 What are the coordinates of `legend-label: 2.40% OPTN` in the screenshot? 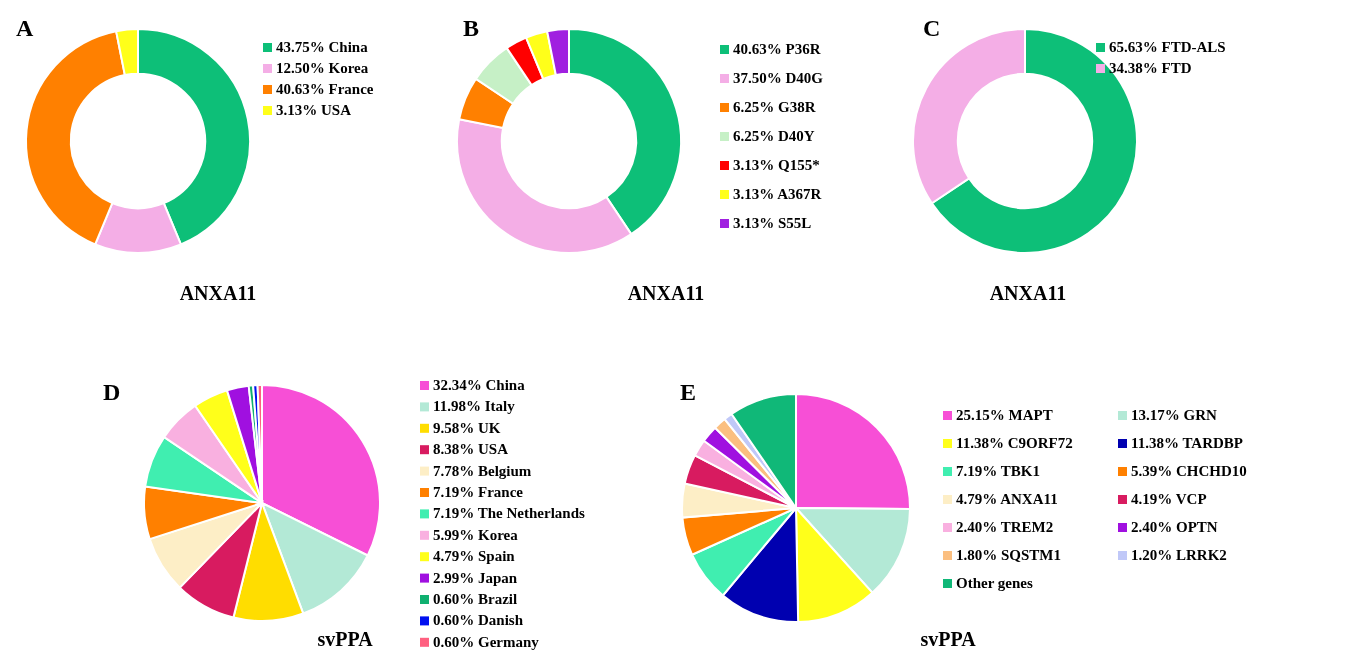 It's located at (1174, 527).